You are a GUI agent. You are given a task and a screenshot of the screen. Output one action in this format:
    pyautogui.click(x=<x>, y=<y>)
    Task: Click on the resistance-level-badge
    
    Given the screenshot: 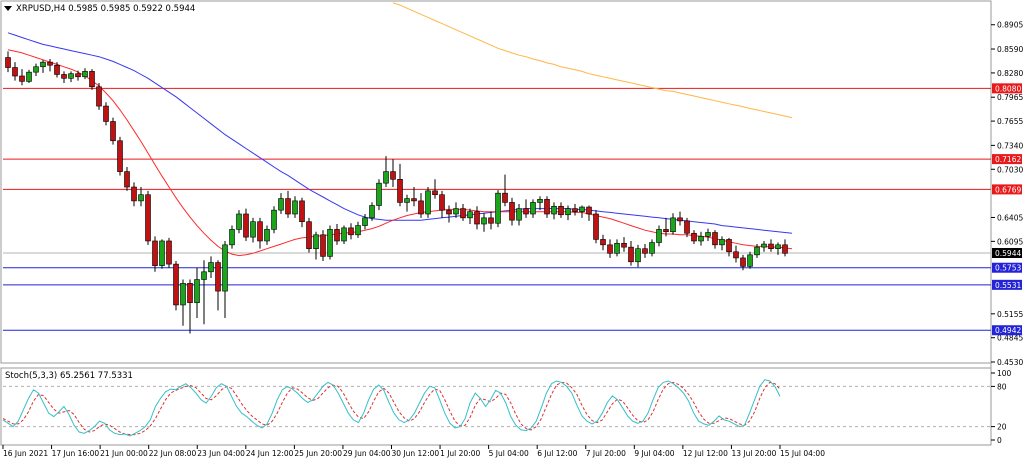 What is the action you would take?
    pyautogui.click(x=1007, y=189)
    